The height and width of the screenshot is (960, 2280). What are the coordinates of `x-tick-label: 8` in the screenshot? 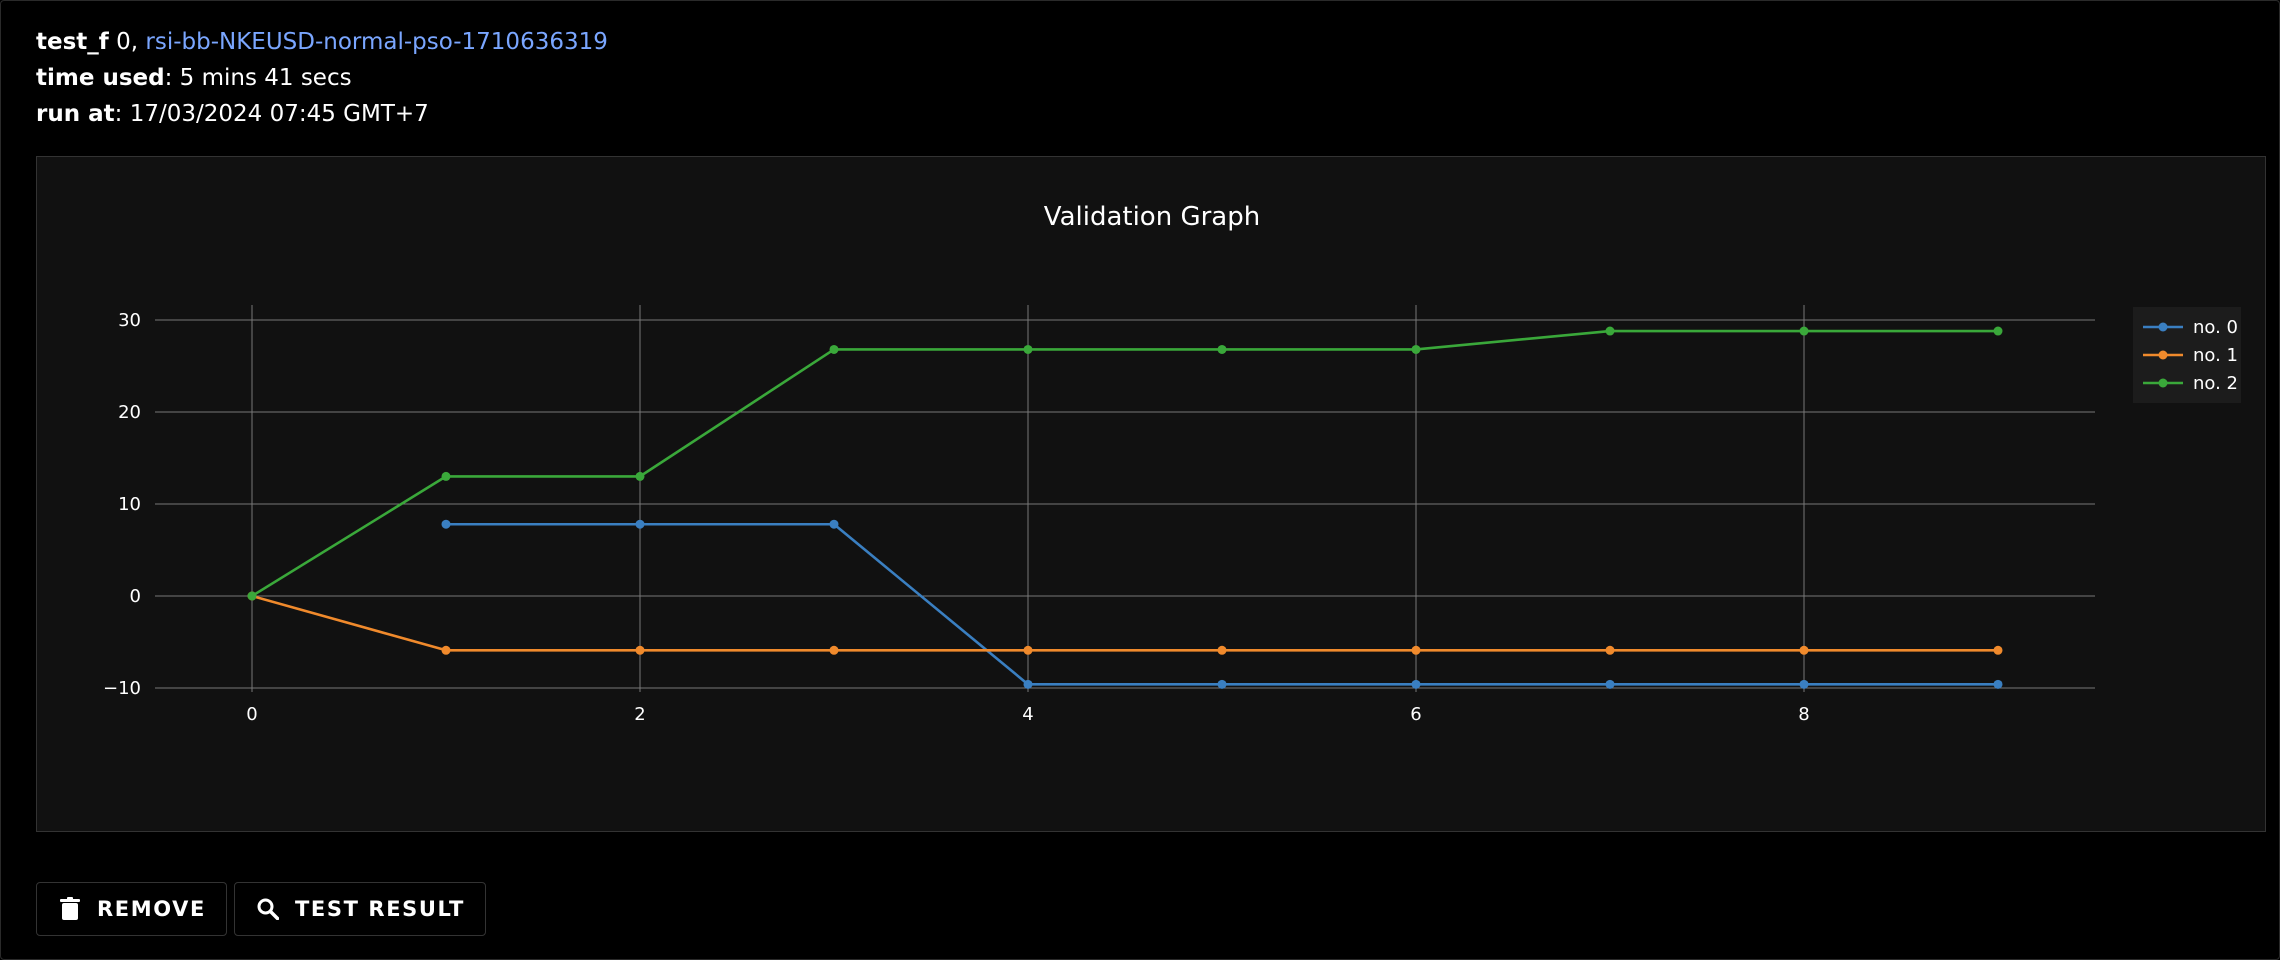 It's located at (1803, 714).